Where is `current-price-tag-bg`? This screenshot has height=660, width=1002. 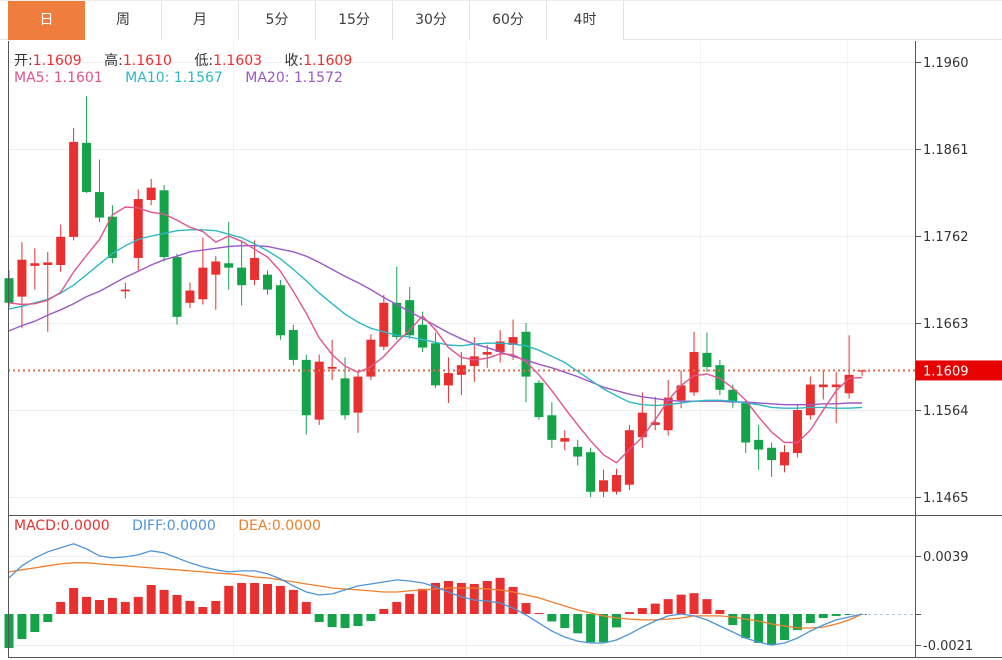 current-price-tag-bg is located at coordinates (959, 370).